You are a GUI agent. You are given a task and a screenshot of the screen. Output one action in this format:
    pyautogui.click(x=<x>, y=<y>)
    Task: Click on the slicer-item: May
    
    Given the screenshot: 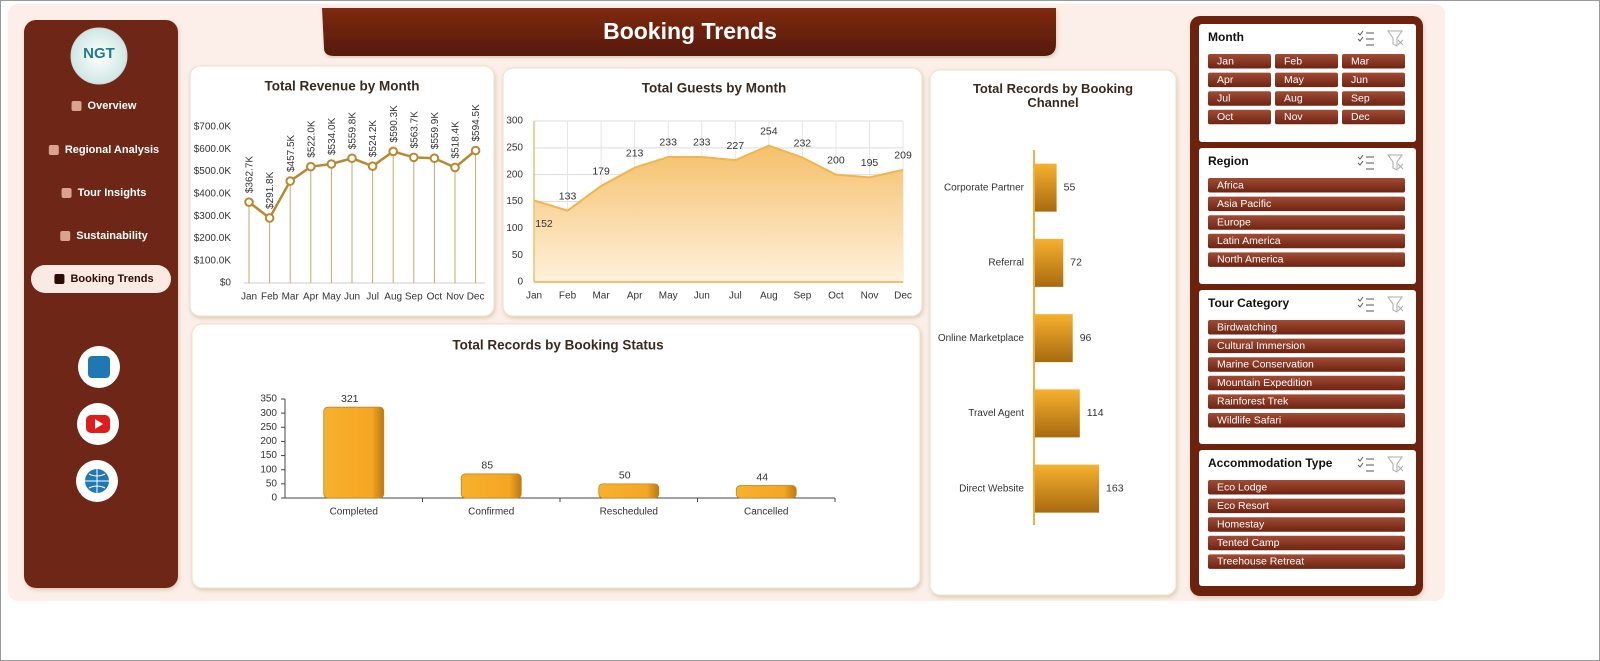 What is the action you would take?
    pyautogui.click(x=1294, y=80)
    